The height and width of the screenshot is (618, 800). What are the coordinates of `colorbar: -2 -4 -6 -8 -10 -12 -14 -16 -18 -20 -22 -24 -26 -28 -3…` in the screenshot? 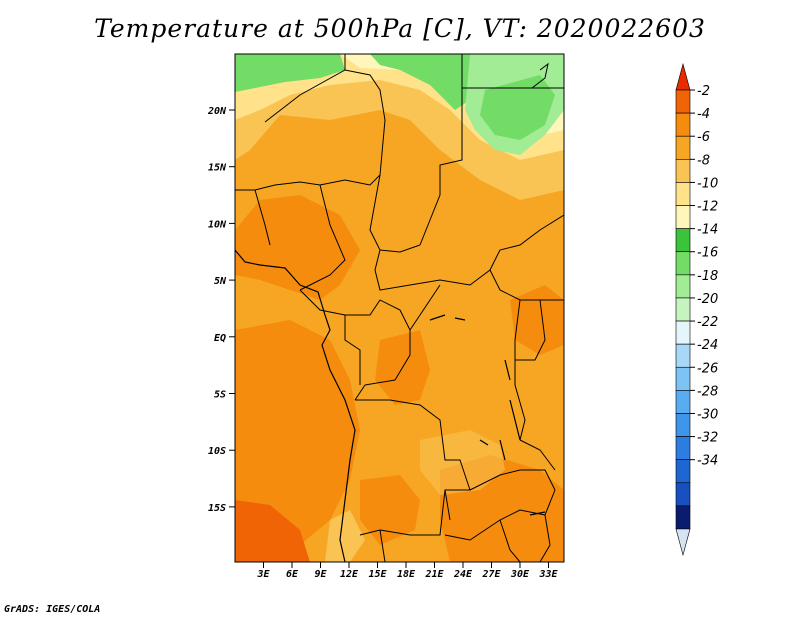 It's located at (696, 309).